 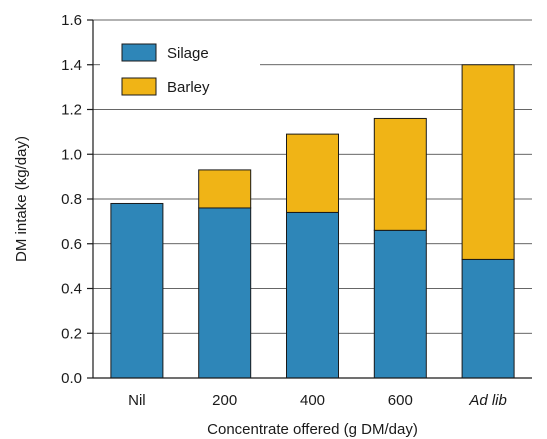 I want to click on y-tick-label: 0.4, so click(x=71, y=289).